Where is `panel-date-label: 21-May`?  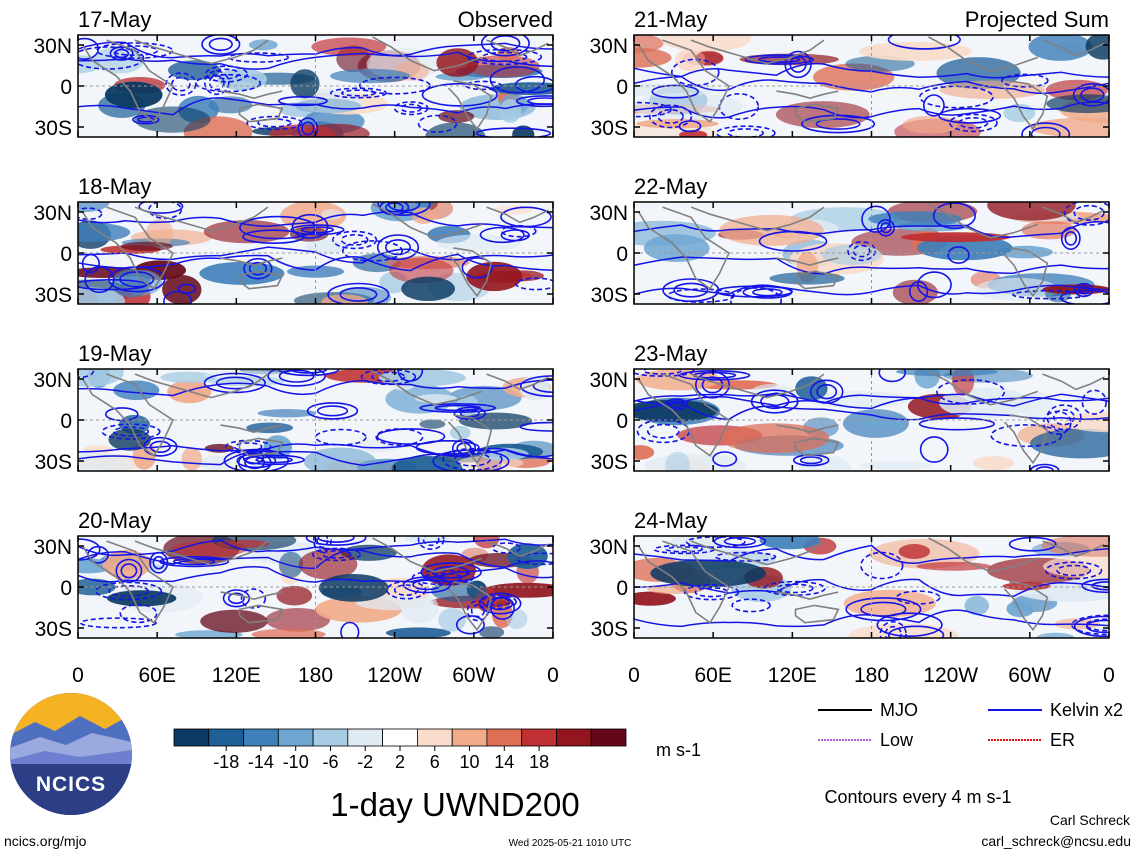 panel-date-label: 21-May is located at coordinates (670, 19).